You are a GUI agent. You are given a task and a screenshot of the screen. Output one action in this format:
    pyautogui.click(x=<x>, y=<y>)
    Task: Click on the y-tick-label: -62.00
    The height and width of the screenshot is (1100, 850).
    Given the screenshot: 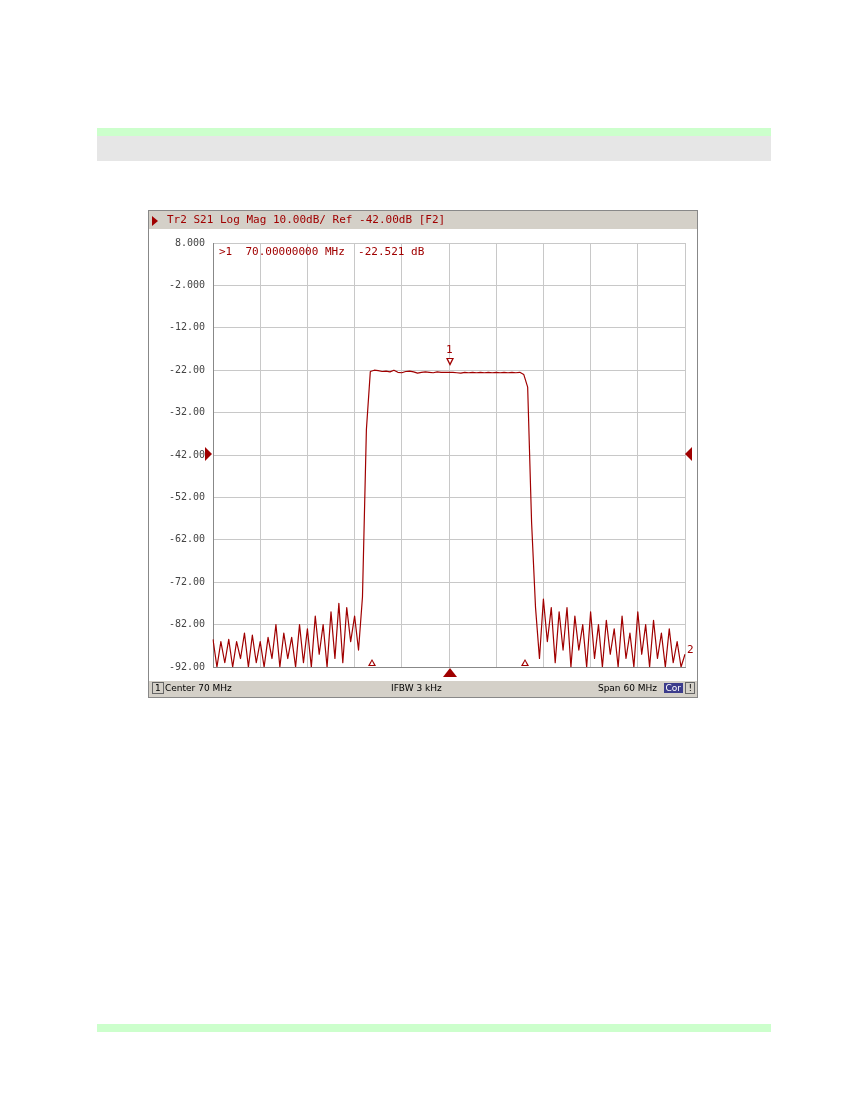 What is the action you would take?
    pyautogui.click(x=186, y=539)
    